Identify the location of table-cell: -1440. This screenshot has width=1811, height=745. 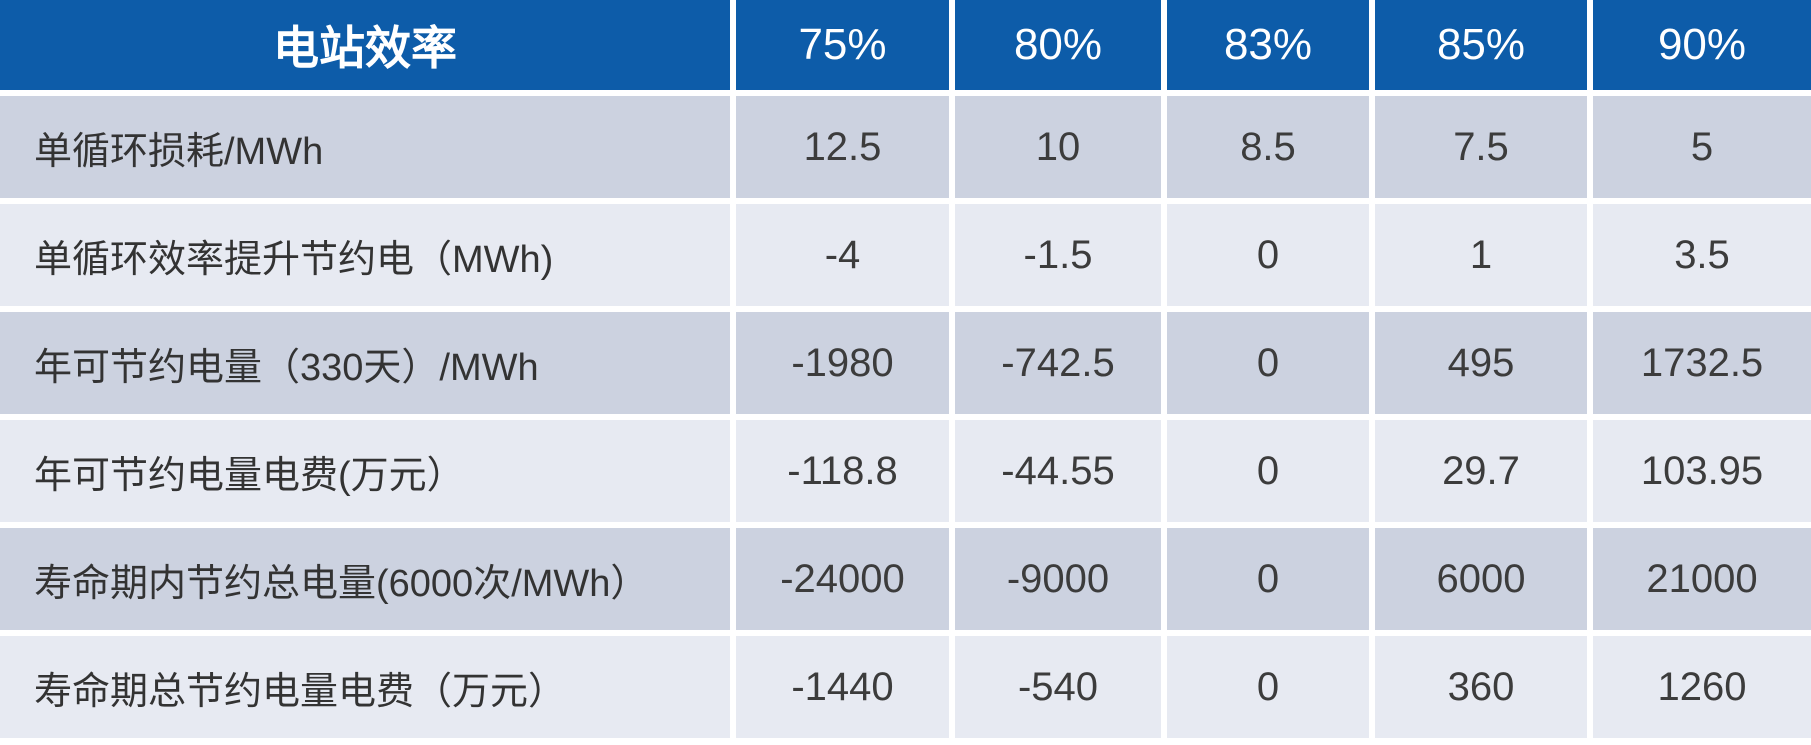
(844, 688).